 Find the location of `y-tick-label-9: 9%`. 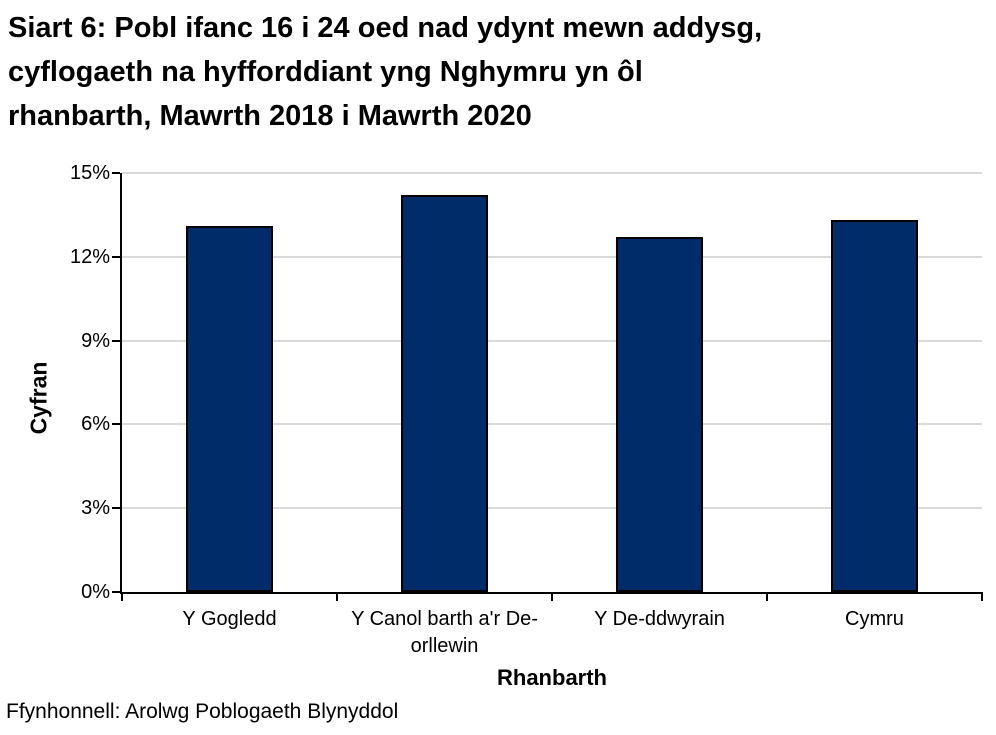

y-tick-label-9: 9% is located at coordinates (95, 340).